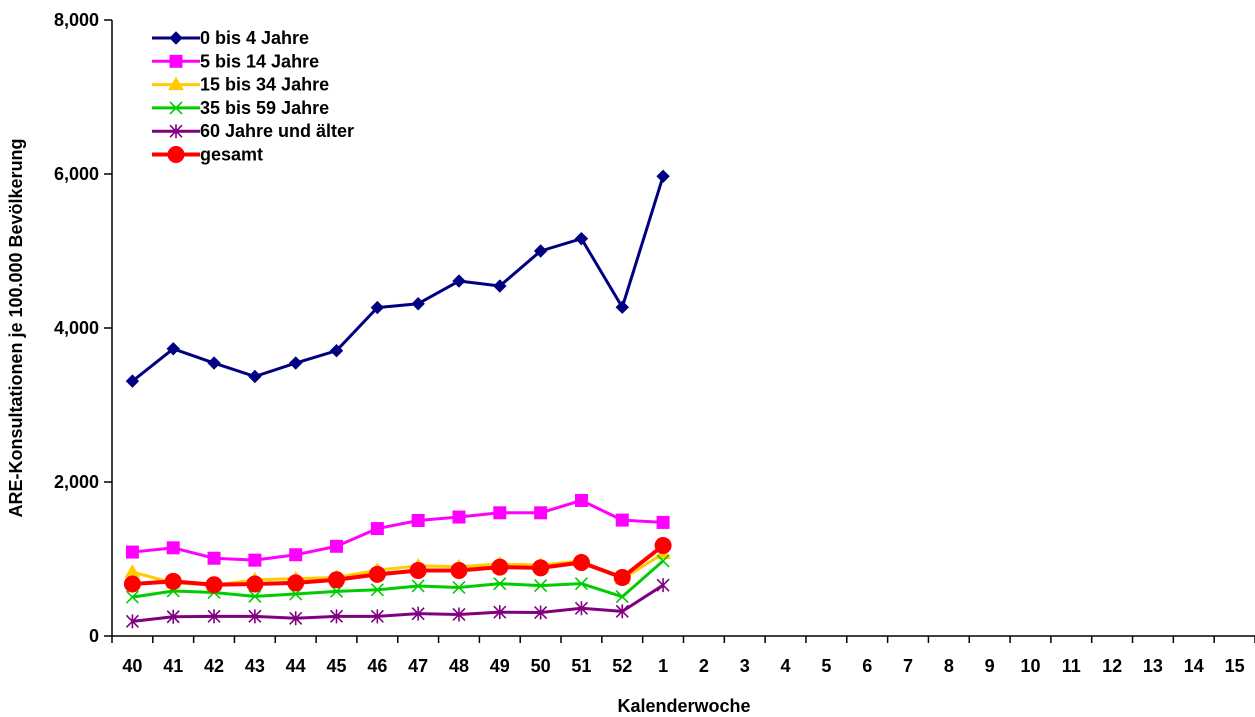 This screenshot has width=1255, height=717. What do you see at coordinates (254, 38) in the screenshot?
I see `legend-label: 0 bis 4 Jahre` at bounding box center [254, 38].